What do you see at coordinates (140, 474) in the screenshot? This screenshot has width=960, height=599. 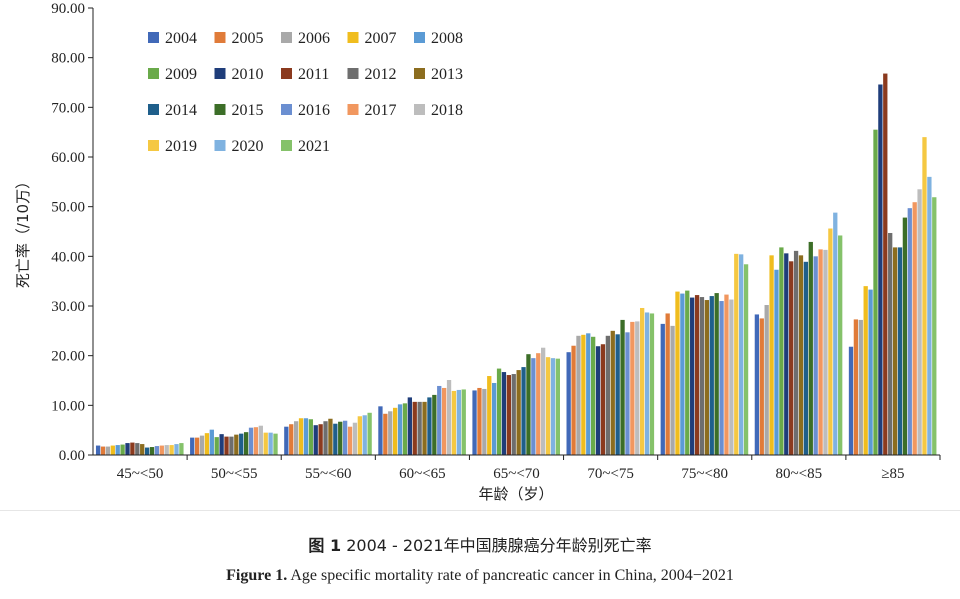 I see `x-tick-label: 45~<50` at bounding box center [140, 474].